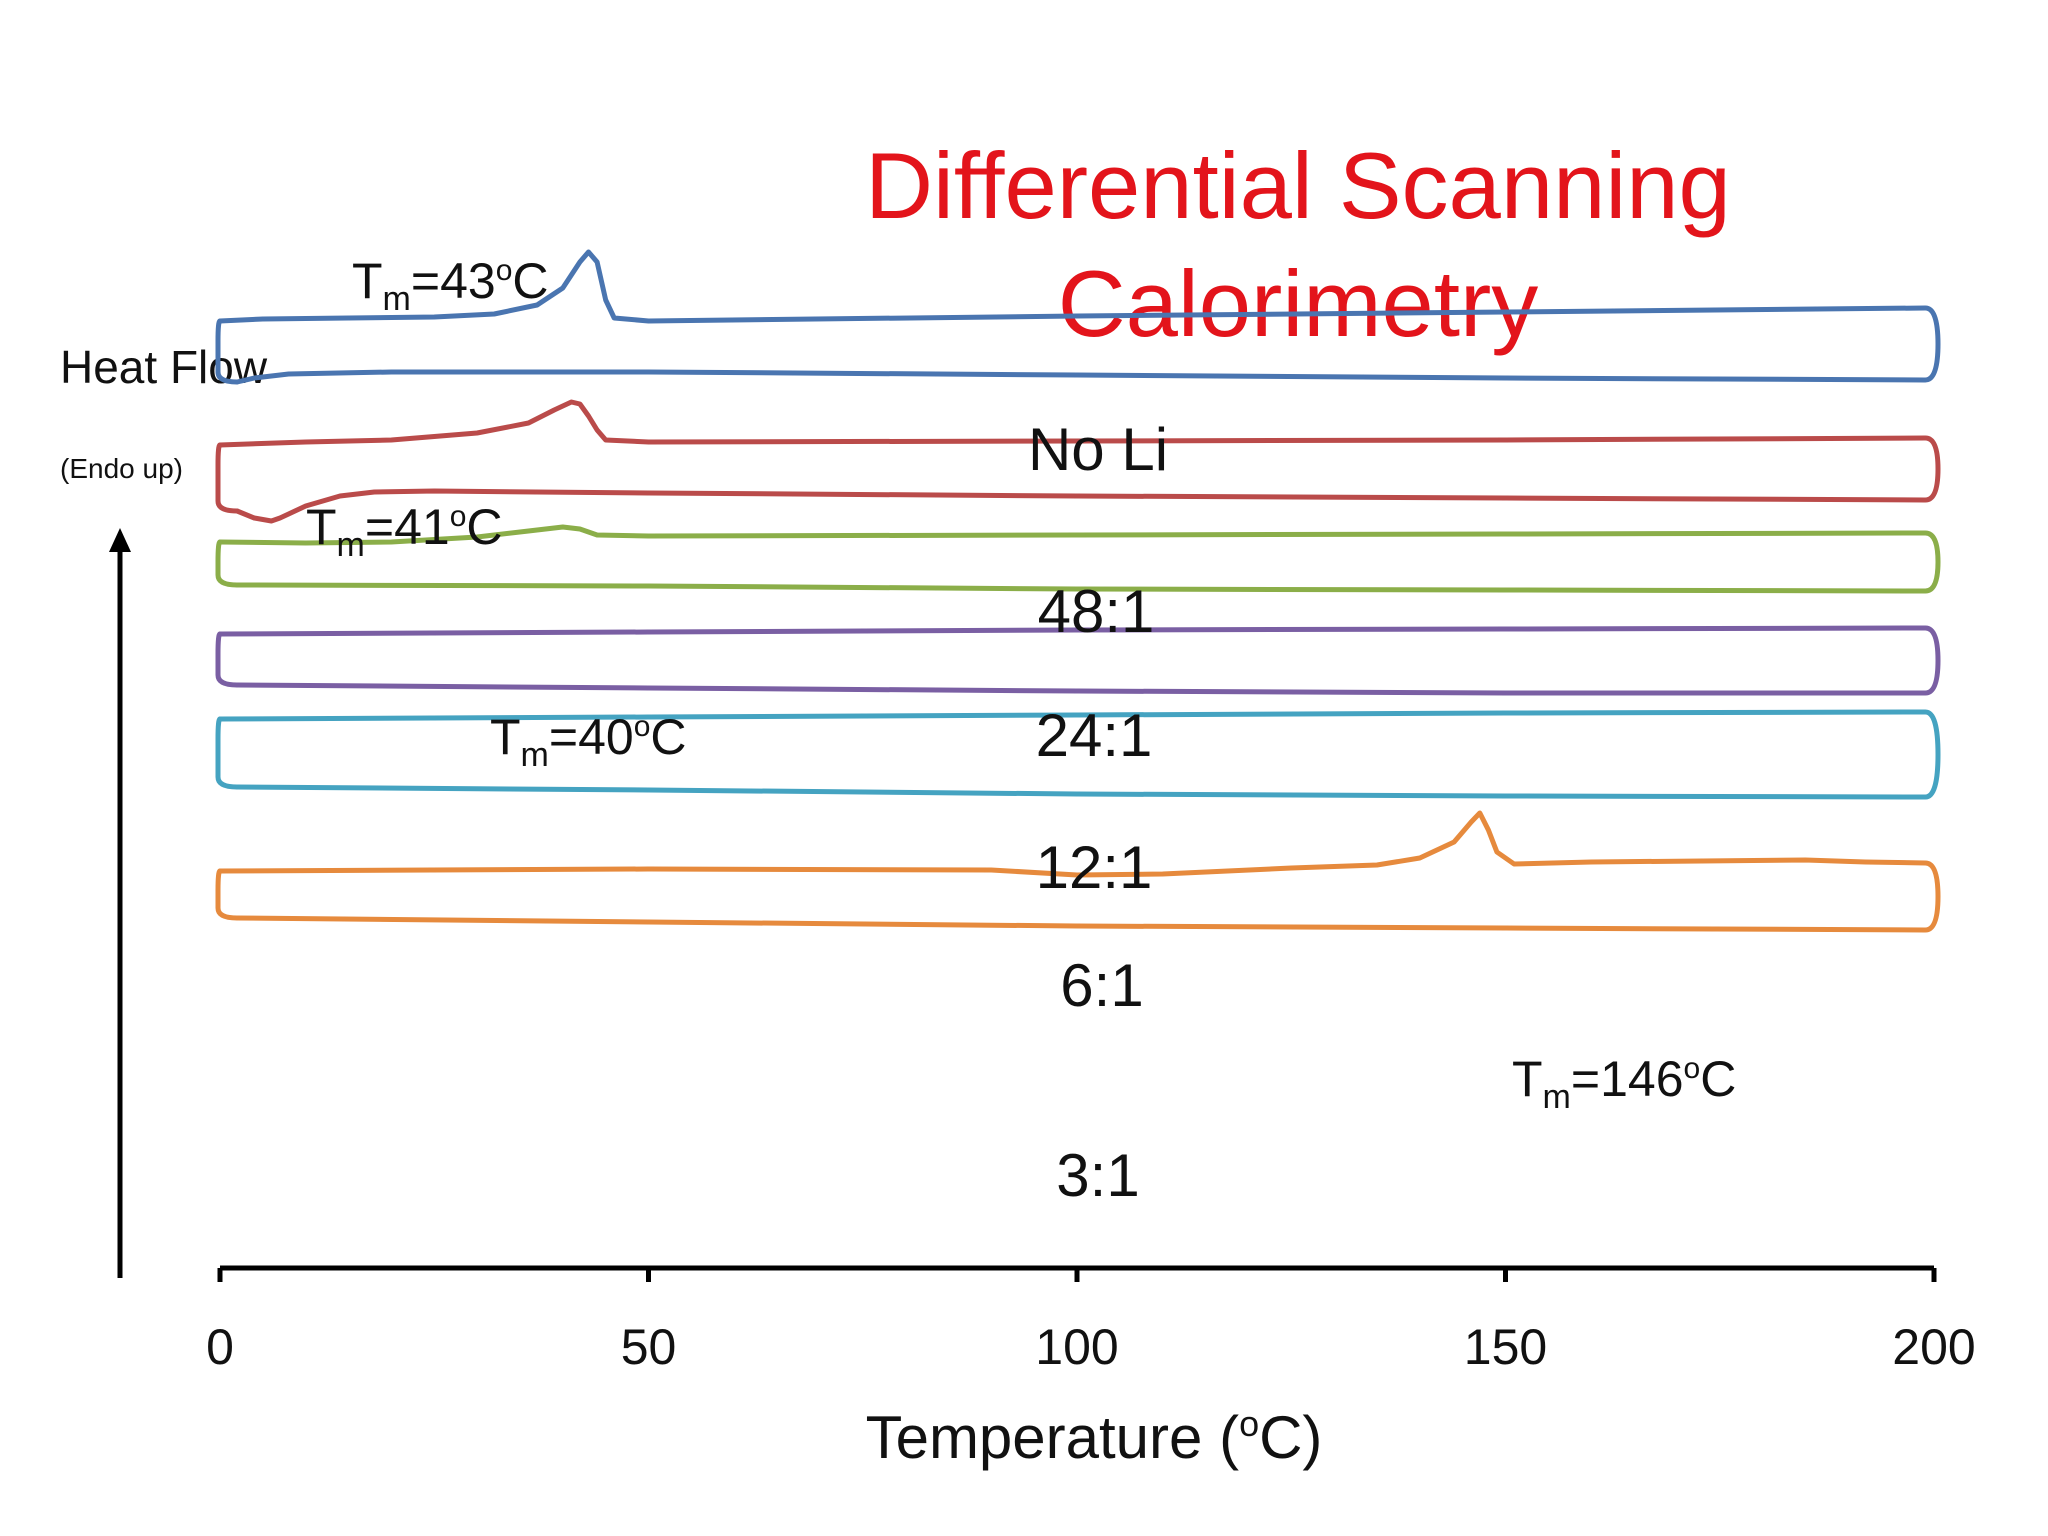  What do you see at coordinates (164, 367) in the screenshot?
I see `y-axis-label: Heat Flow` at bounding box center [164, 367].